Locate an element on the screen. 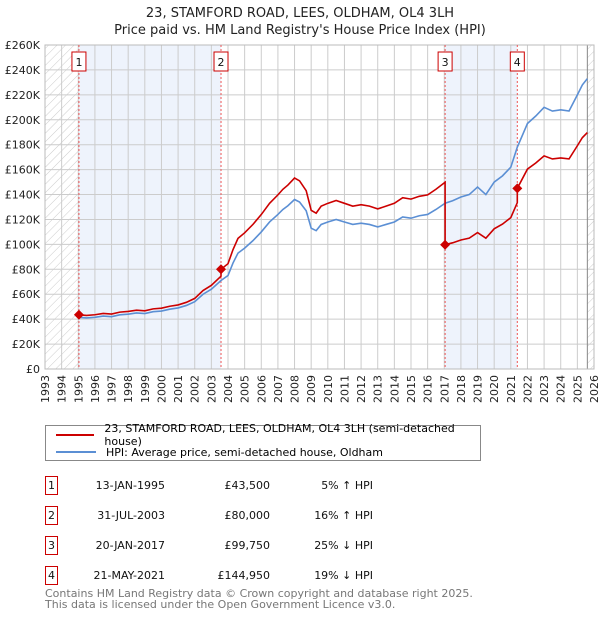  x-tick-label: 2007 is located at coordinates (278, 389).